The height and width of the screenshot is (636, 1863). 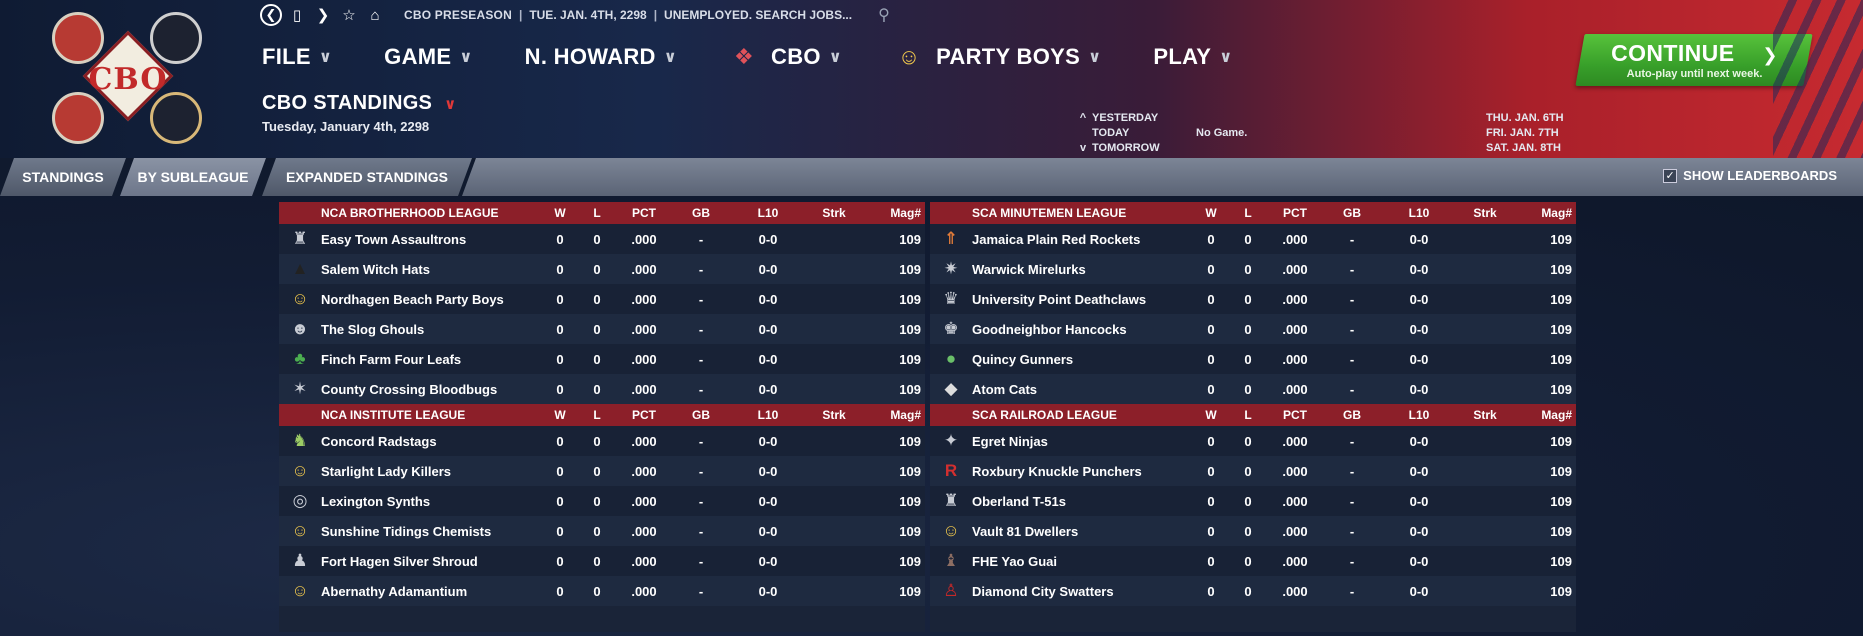 What do you see at coordinates (785, 57) in the screenshot?
I see `nav-league: ❖ CBO ∨` at bounding box center [785, 57].